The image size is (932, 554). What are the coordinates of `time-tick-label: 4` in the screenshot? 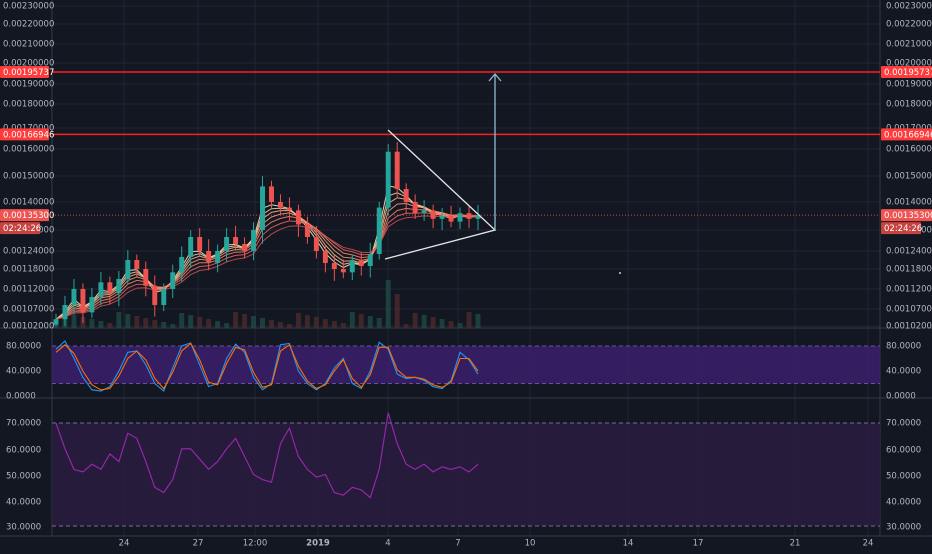 It's located at (387, 544).